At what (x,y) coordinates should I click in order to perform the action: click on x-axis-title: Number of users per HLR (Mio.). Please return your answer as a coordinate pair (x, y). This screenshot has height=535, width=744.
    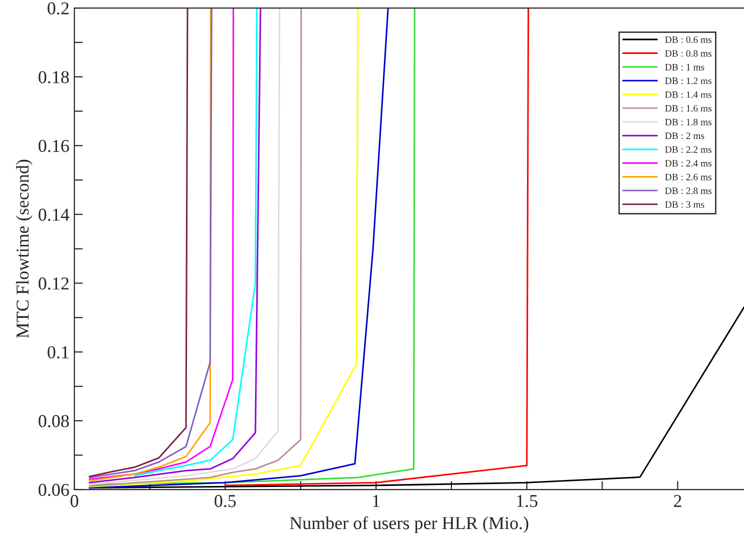
    Looking at the image, I should click on (409, 524).